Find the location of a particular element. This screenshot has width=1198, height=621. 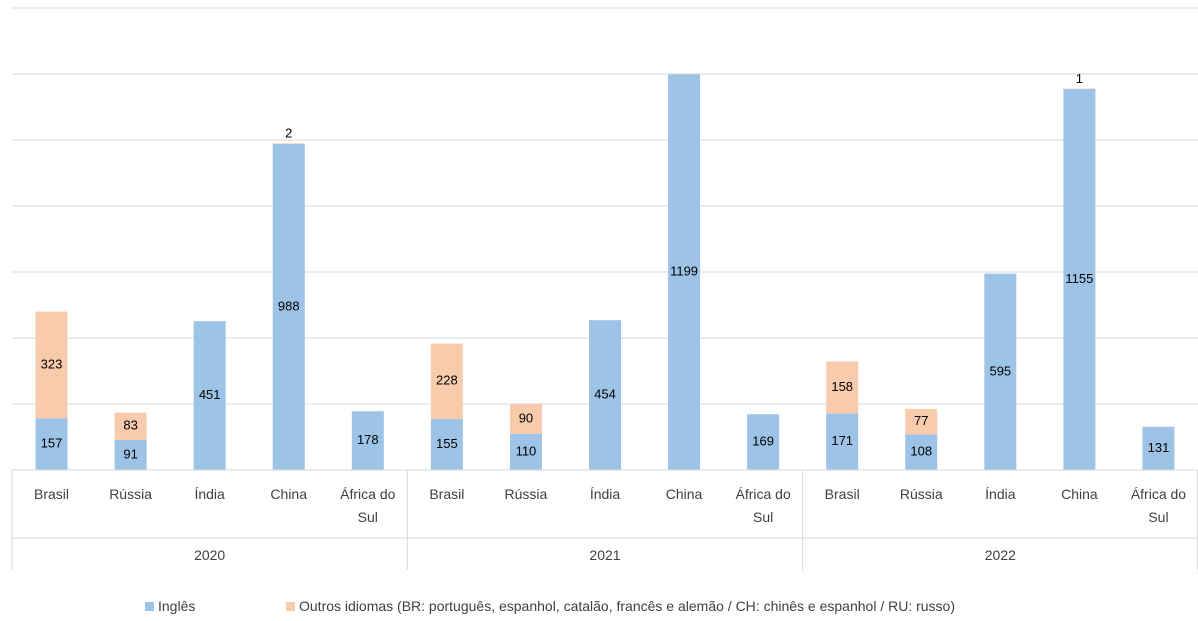

data-label: 595 is located at coordinates (1000, 370).